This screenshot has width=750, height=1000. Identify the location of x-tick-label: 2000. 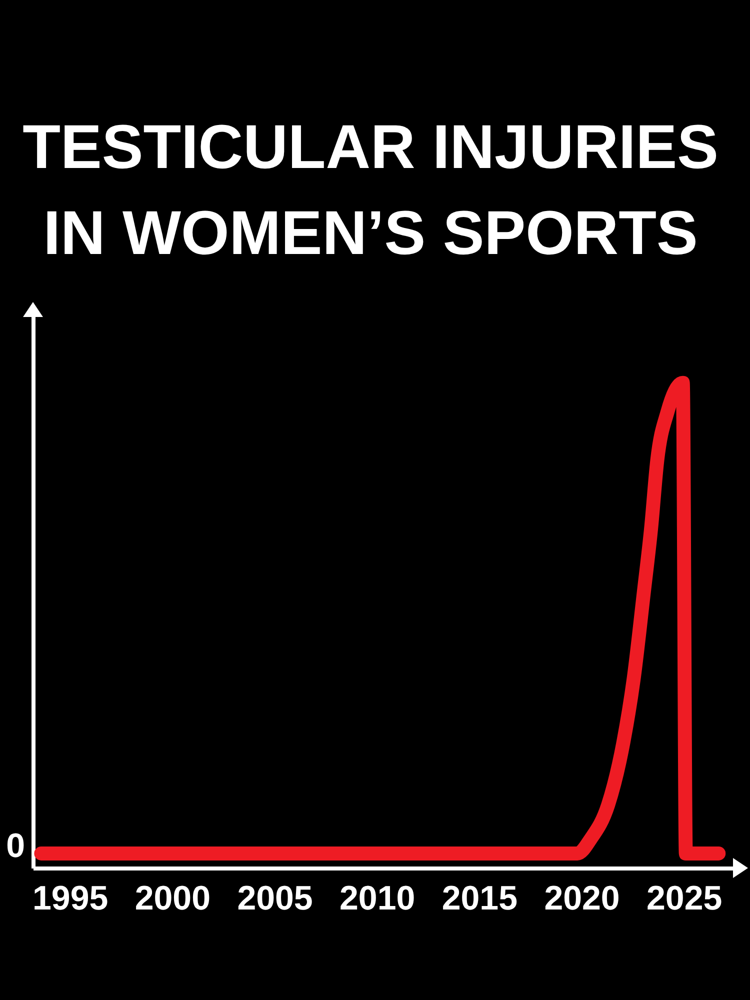
(172, 899).